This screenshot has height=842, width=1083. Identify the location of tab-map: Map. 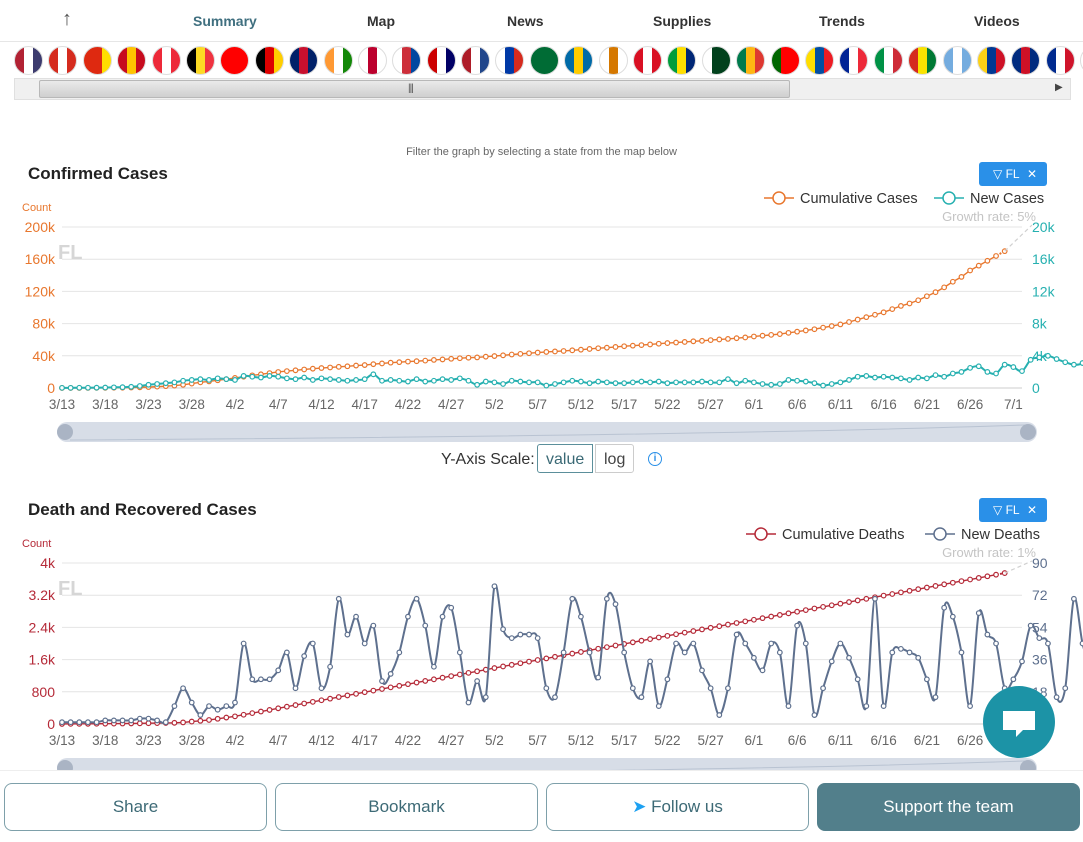
(381, 21).